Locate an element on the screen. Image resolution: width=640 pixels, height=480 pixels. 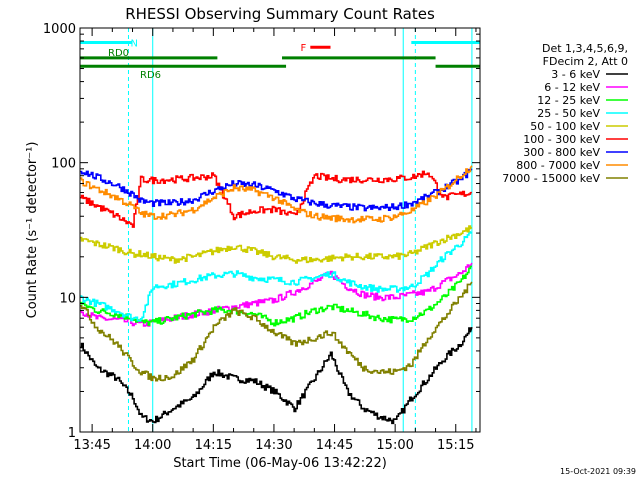
x-tick-label: 14:00 is located at coordinates (152, 445).